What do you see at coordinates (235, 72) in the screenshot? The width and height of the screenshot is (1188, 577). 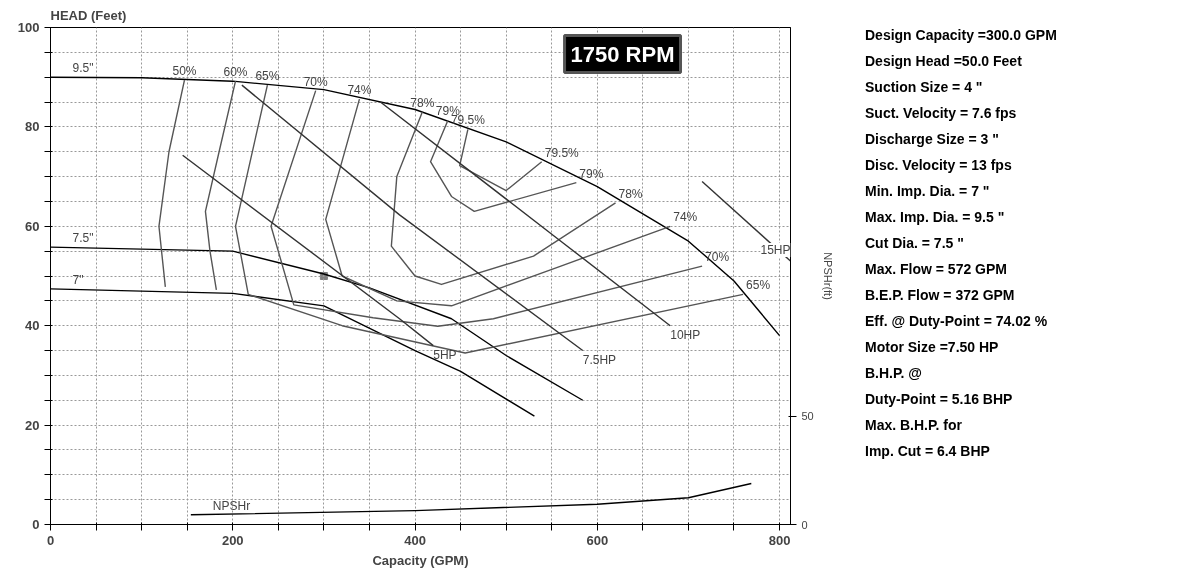 I see `series-label: 60%` at bounding box center [235, 72].